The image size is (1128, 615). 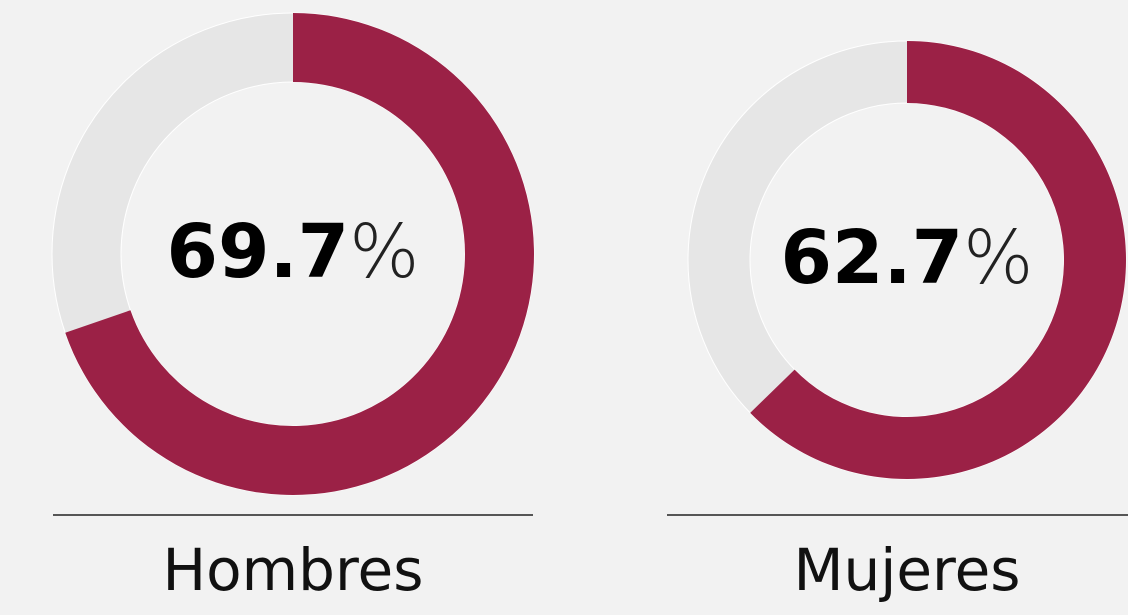 What do you see at coordinates (906, 570) in the screenshot?
I see `category-label: Mujeres` at bounding box center [906, 570].